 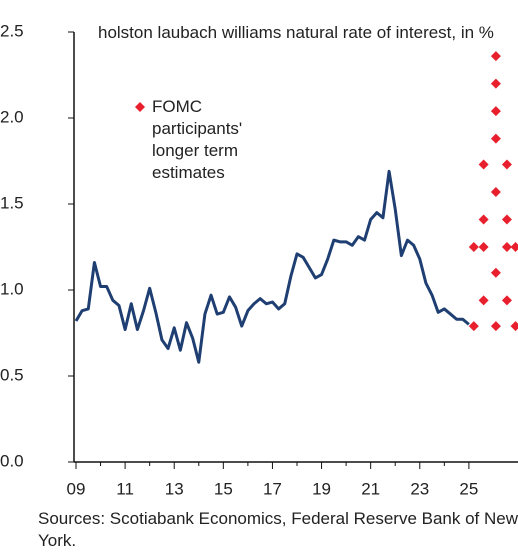 What do you see at coordinates (12, 202) in the screenshot?
I see `y-tick-label: 1.5` at bounding box center [12, 202].